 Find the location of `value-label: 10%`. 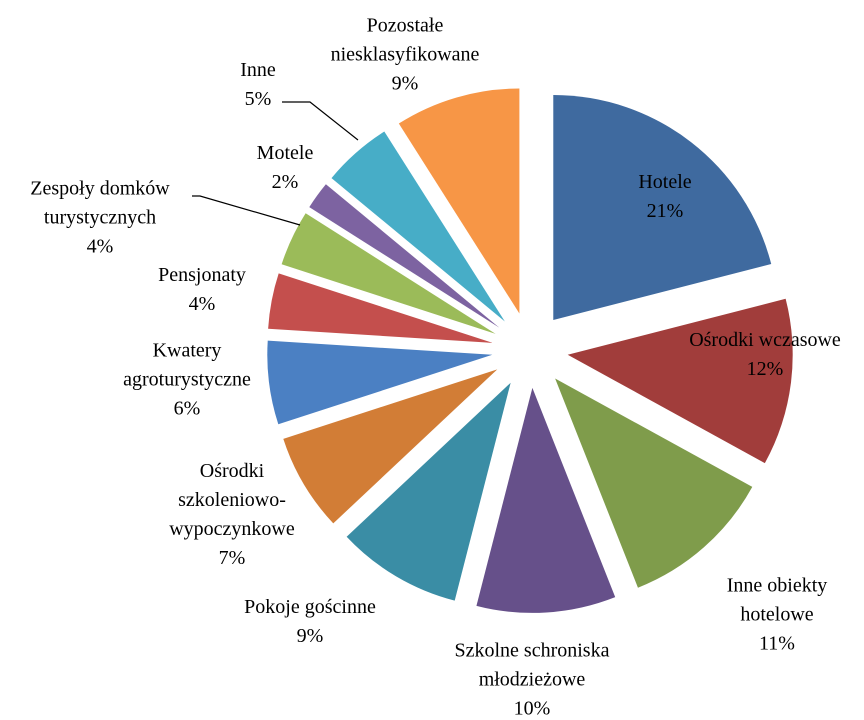

value-label: 10% is located at coordinates (532, 708).